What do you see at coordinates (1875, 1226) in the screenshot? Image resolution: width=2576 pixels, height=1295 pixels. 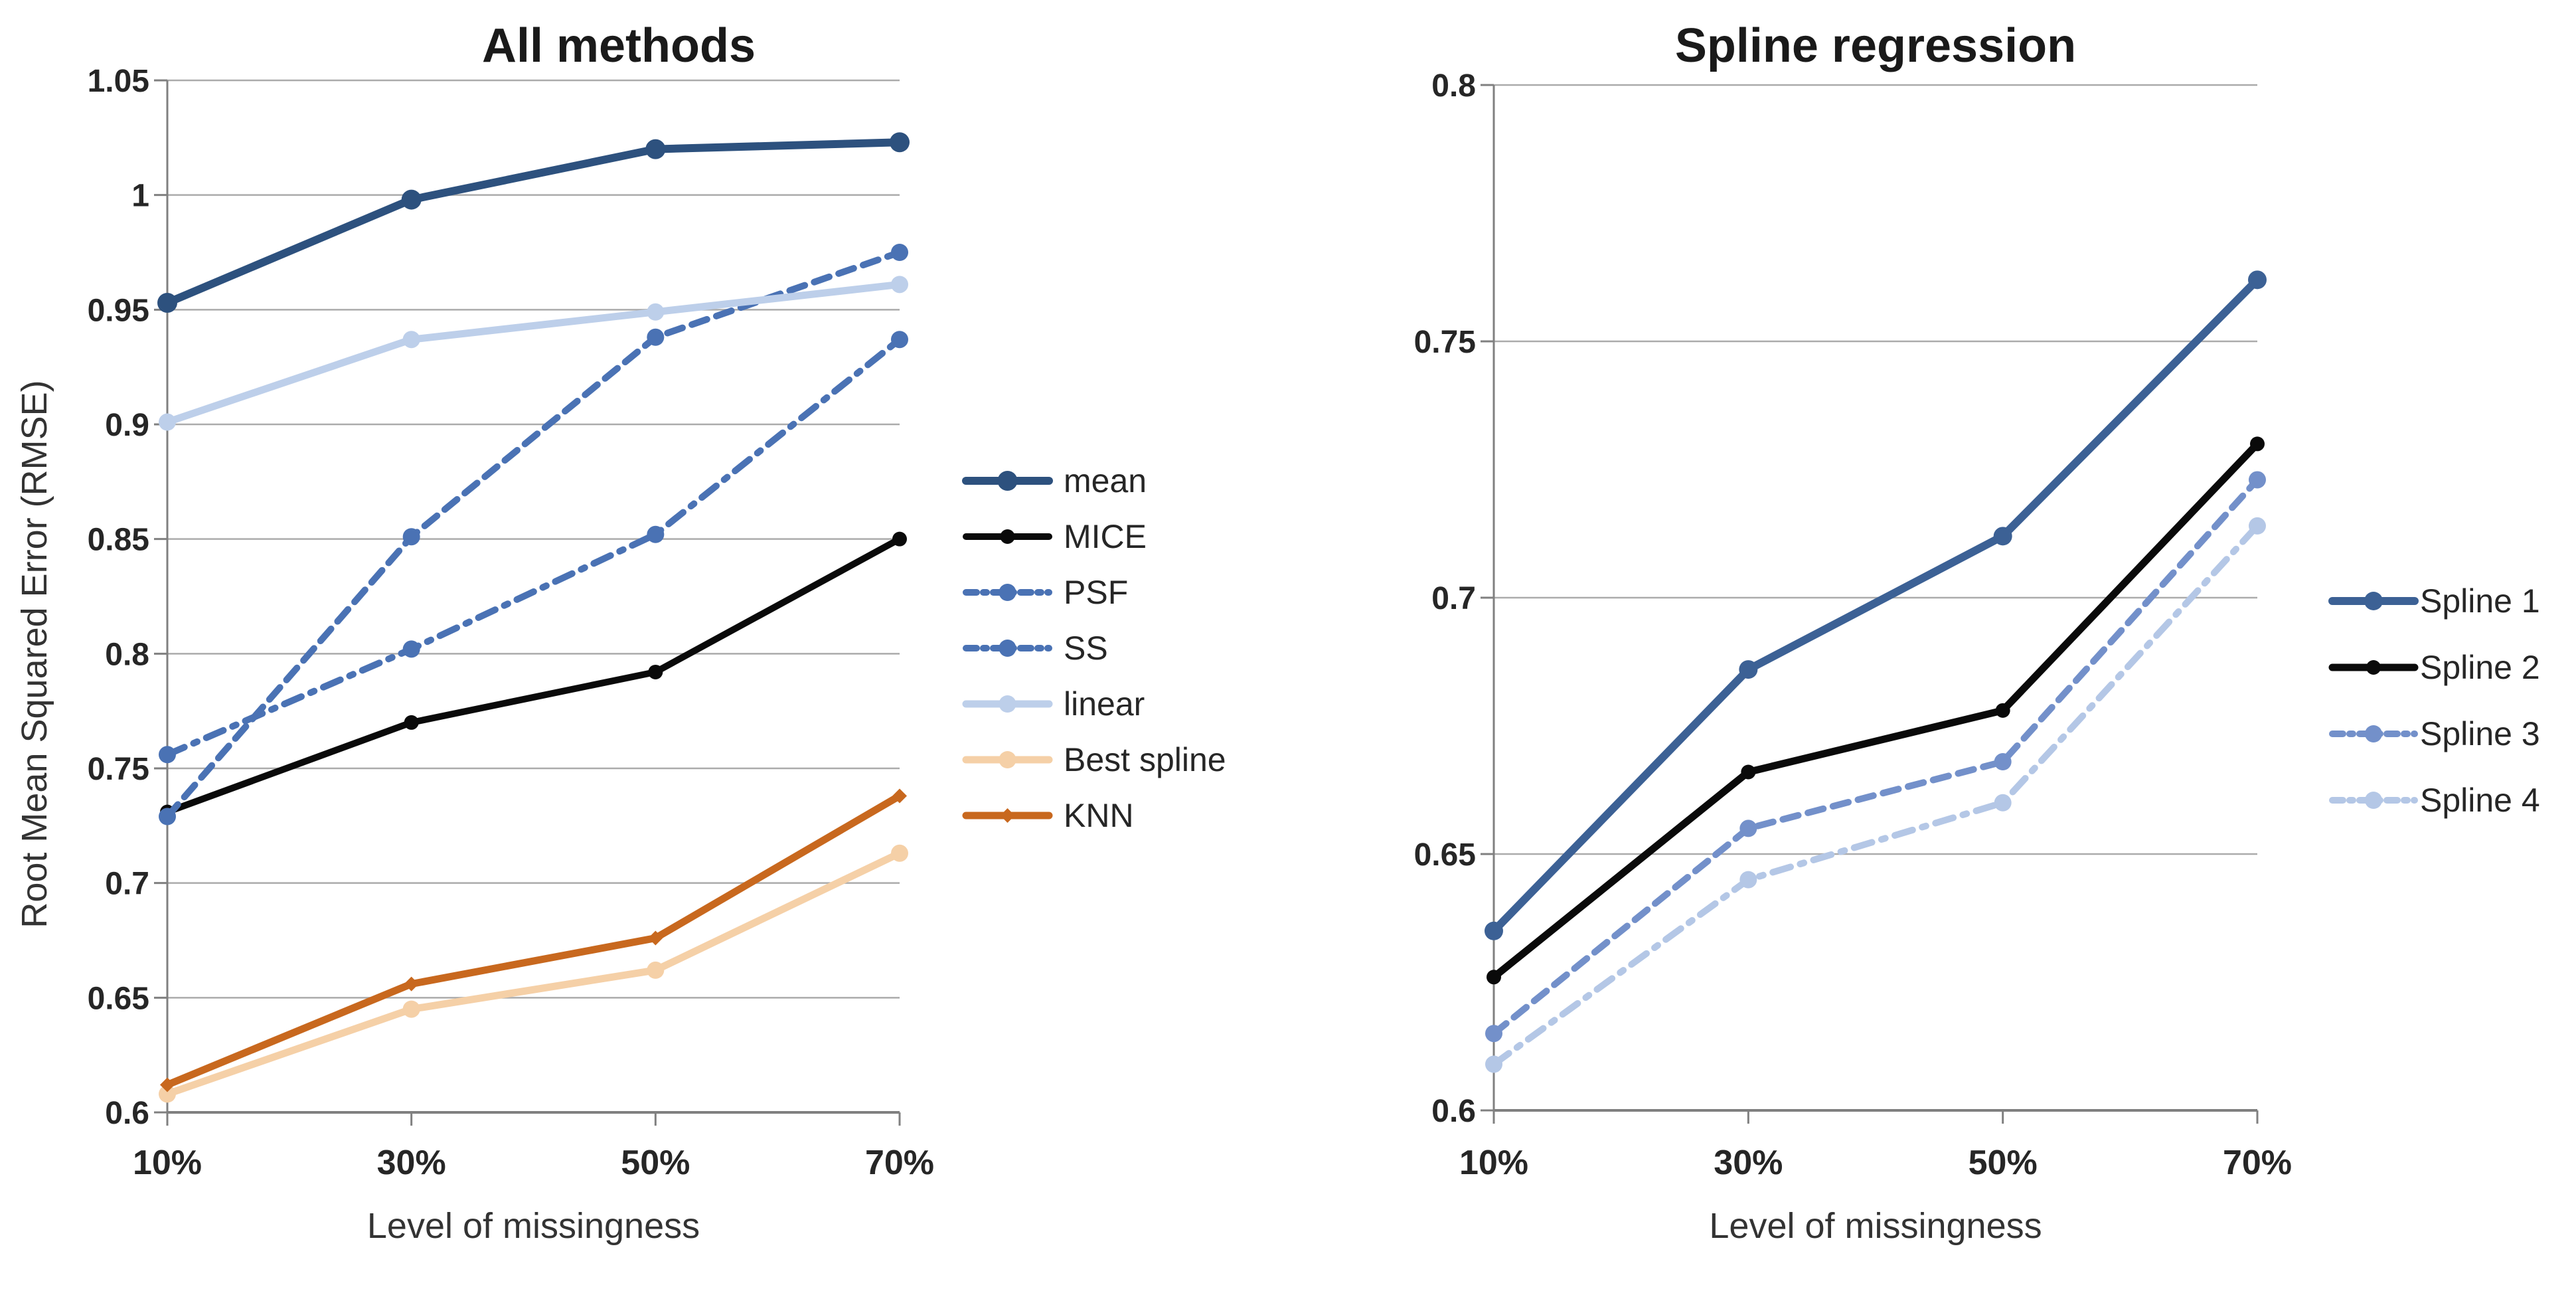 I see `x-axis-title-right: Level of missingness` at bounding box center [1875, 1226].